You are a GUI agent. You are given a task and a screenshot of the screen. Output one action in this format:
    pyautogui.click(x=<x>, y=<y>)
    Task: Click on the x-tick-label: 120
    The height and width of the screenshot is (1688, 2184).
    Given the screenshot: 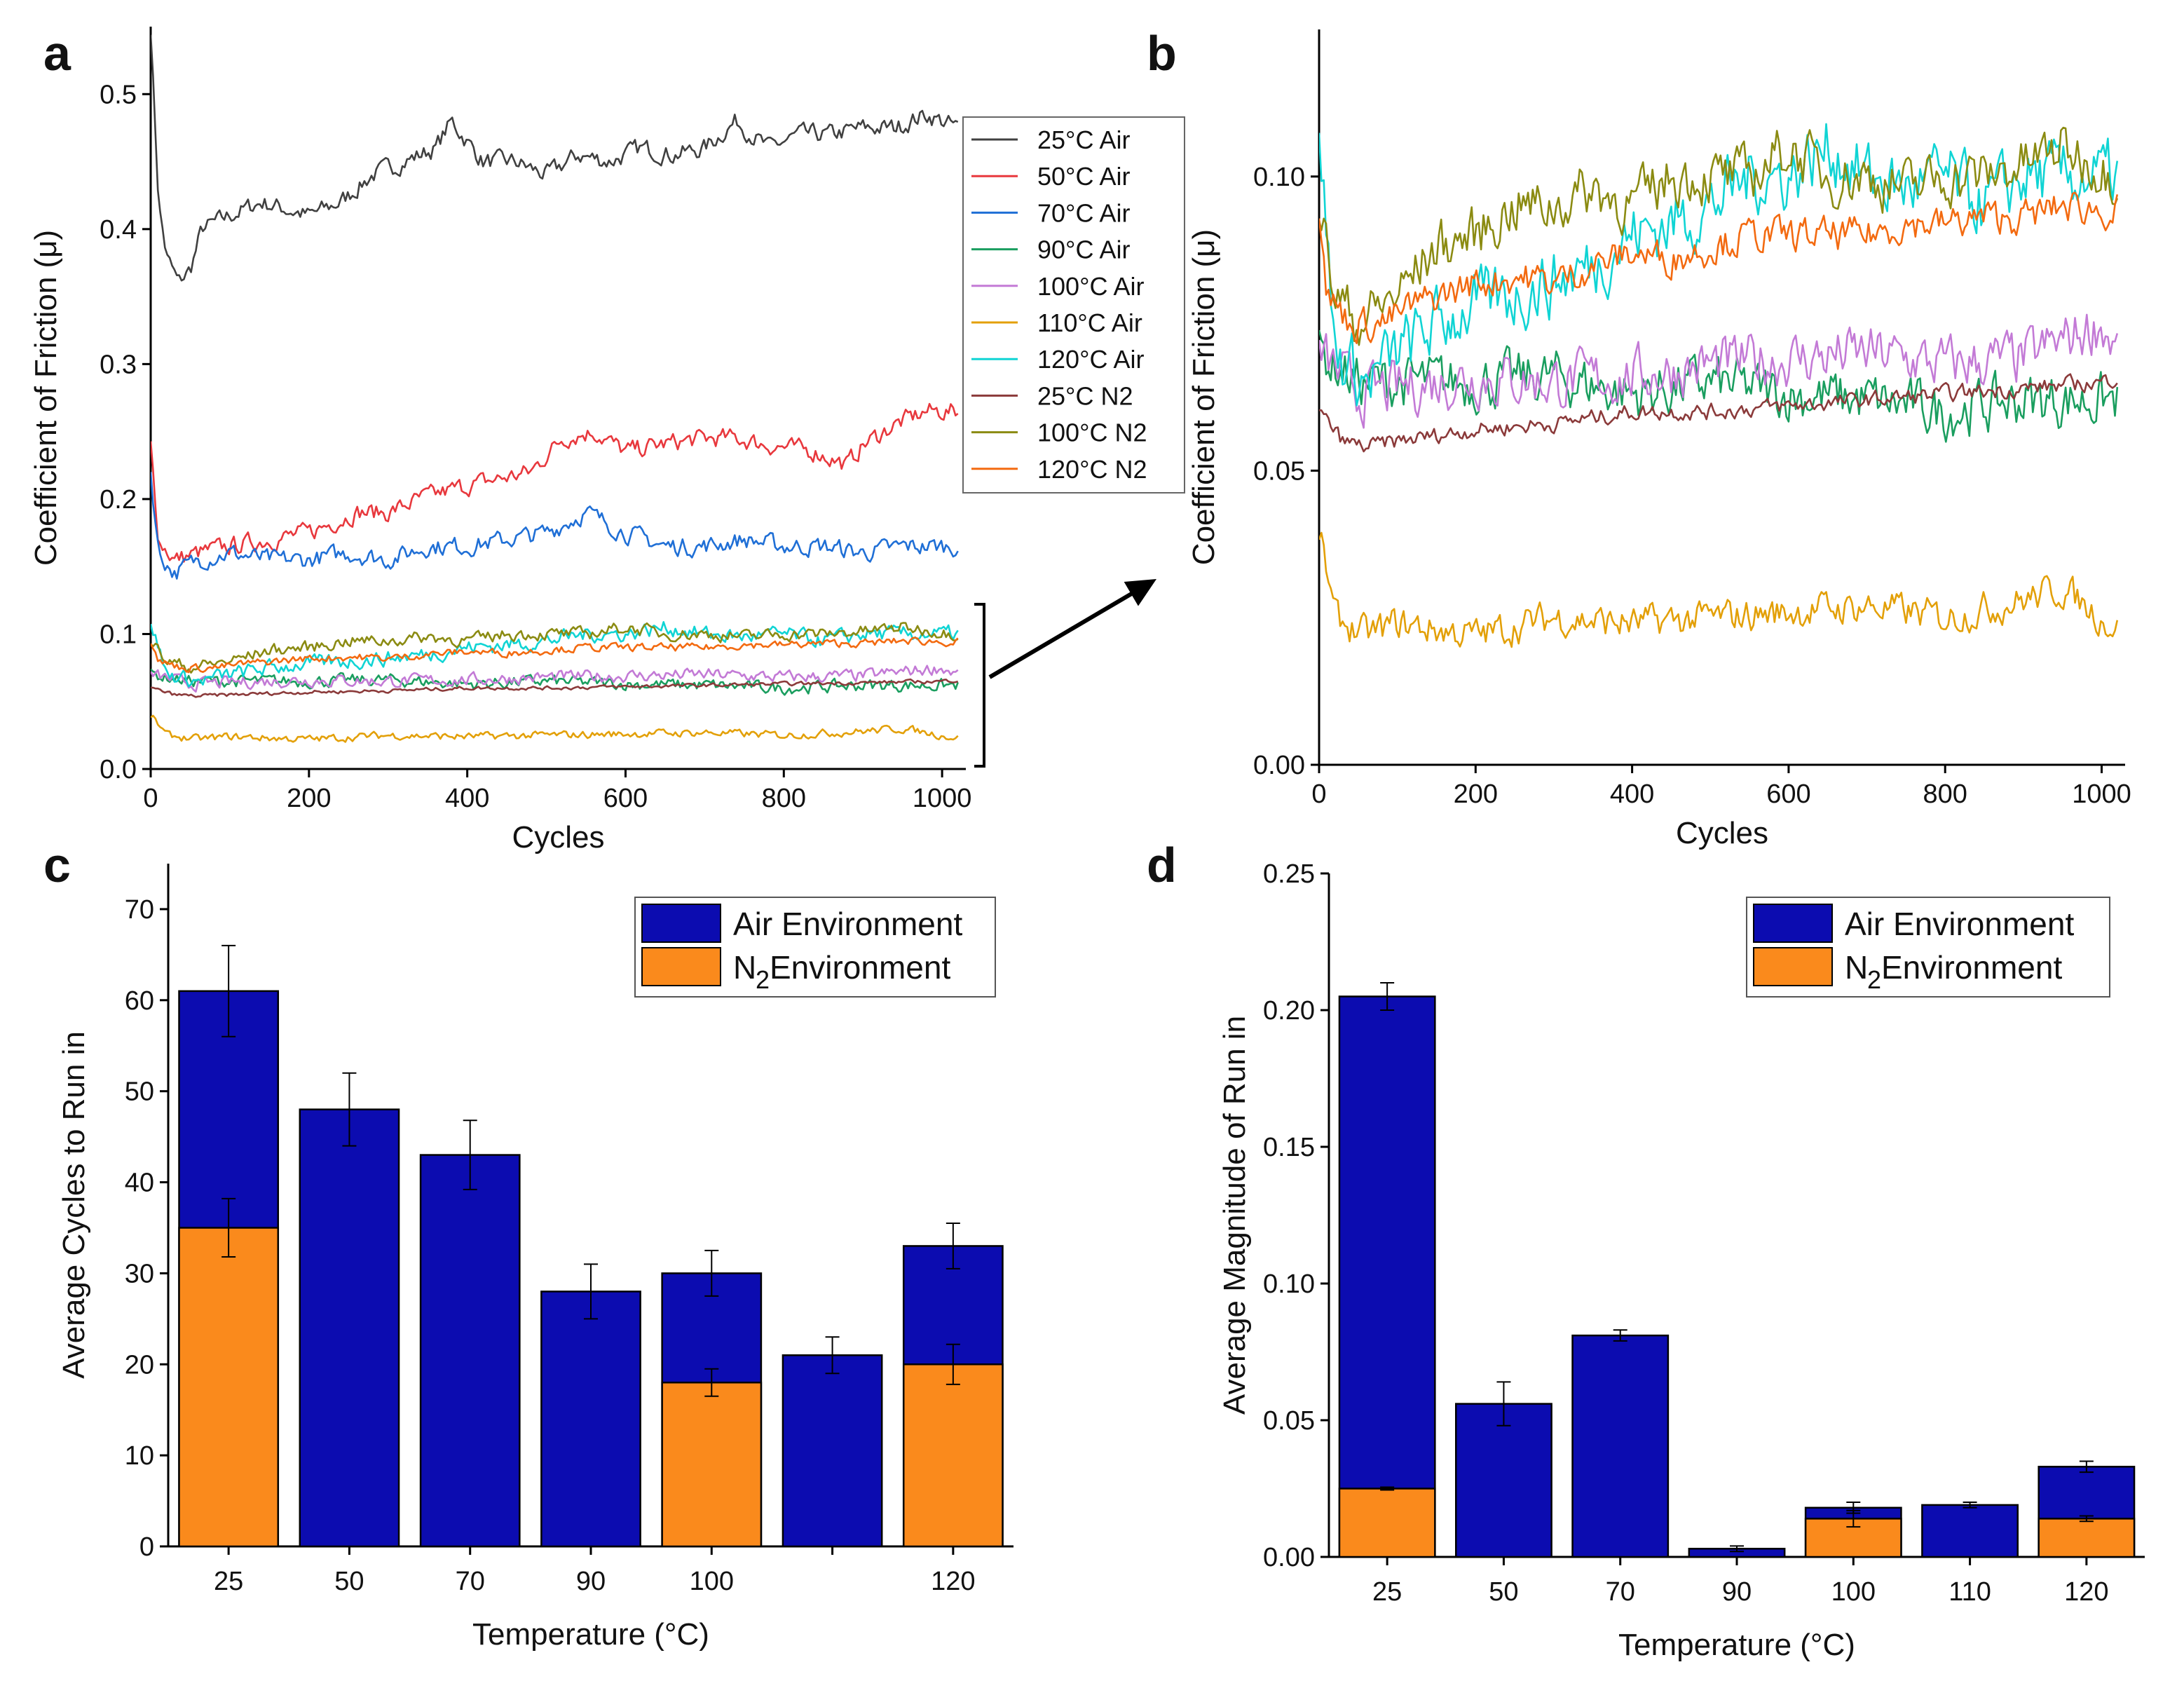 What is the action you would take?
    pyautogui.click(x=953, y=1581)
    